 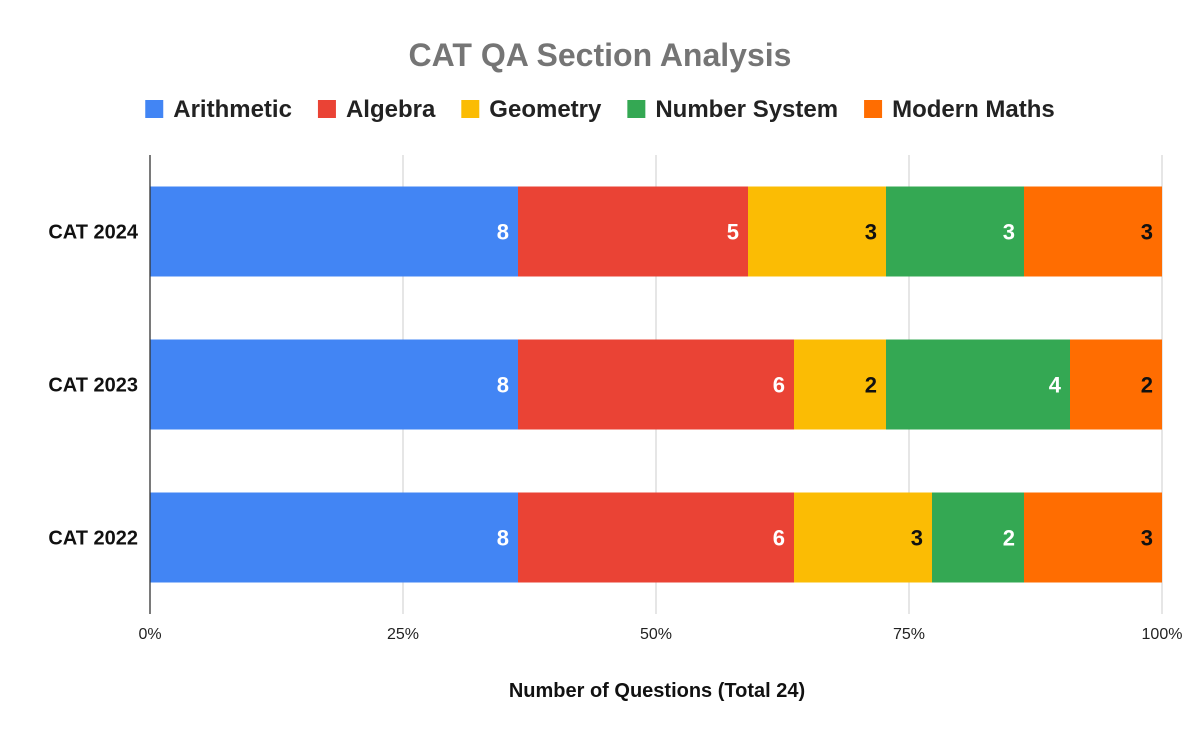 I want to click on legend-item-modern-maths: Modern Maths, so click(x=959, y=109).